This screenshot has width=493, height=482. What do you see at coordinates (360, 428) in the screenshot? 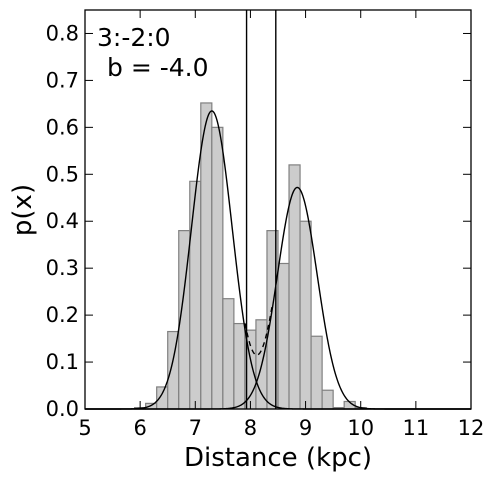
I see `x-tick-label: 10` at bounding box center [360, 428].